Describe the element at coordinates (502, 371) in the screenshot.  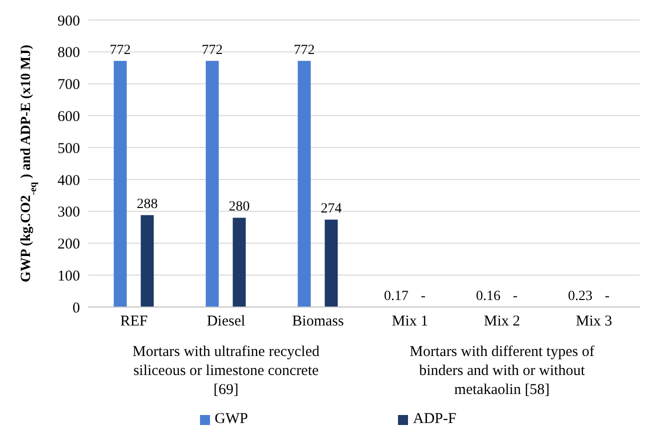
I see `text: Mortars with different types of binders and with or without metakaolin [58]` at that location.